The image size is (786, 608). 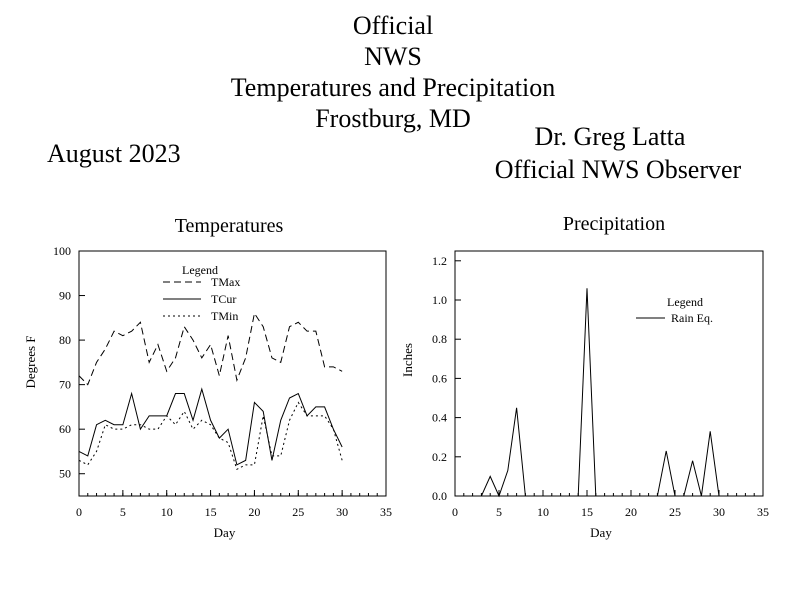 What do you see at coordinates (62, 251) in the screenshot?
I see `temp-y-tick-label: 100` at bounding box center [62, 251].